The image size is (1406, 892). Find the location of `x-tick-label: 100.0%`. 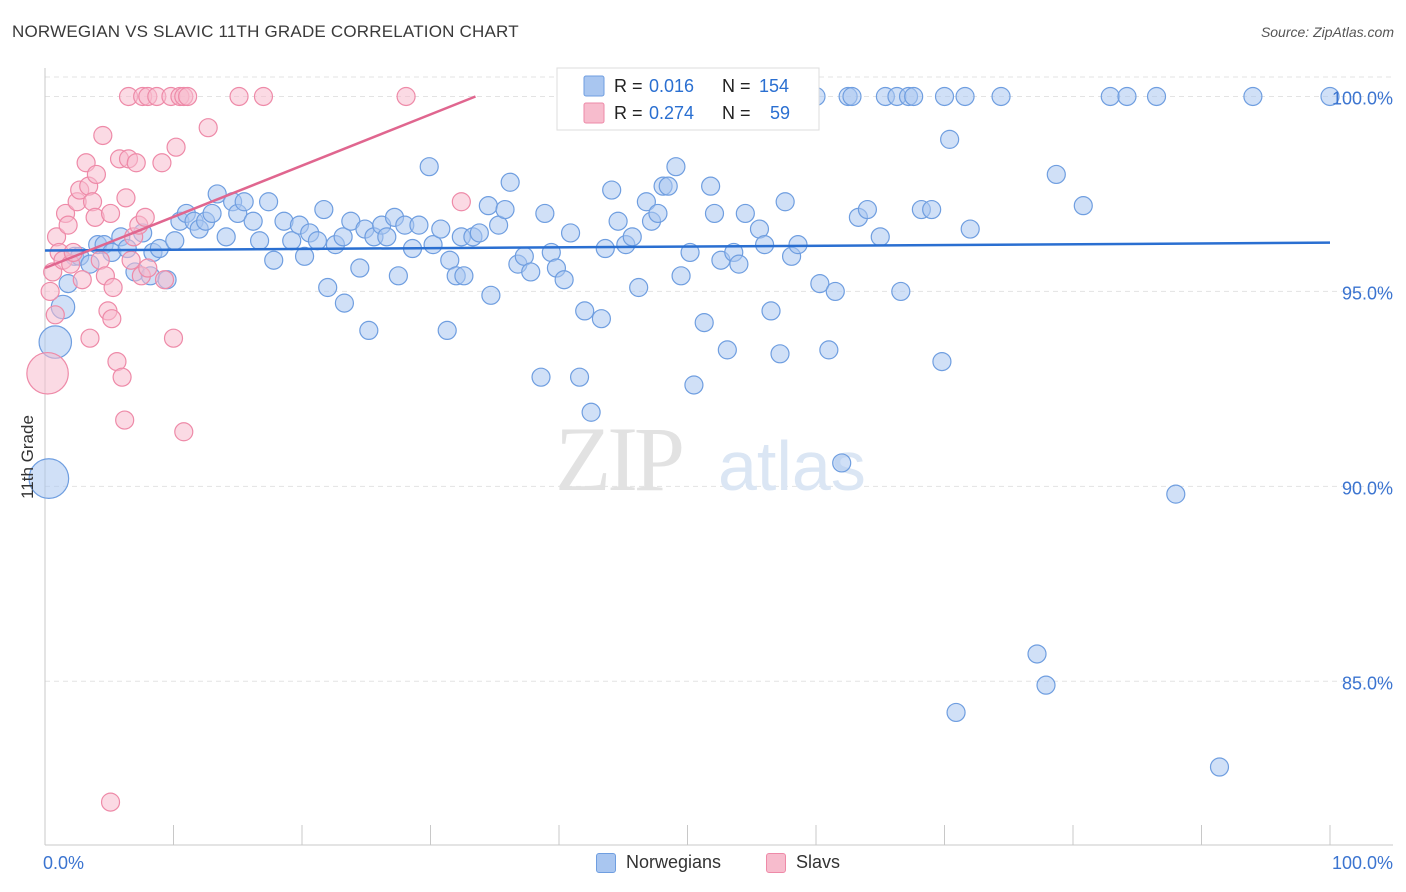

x-tick-label: 100.0% is located at coordinates (1362, 863).